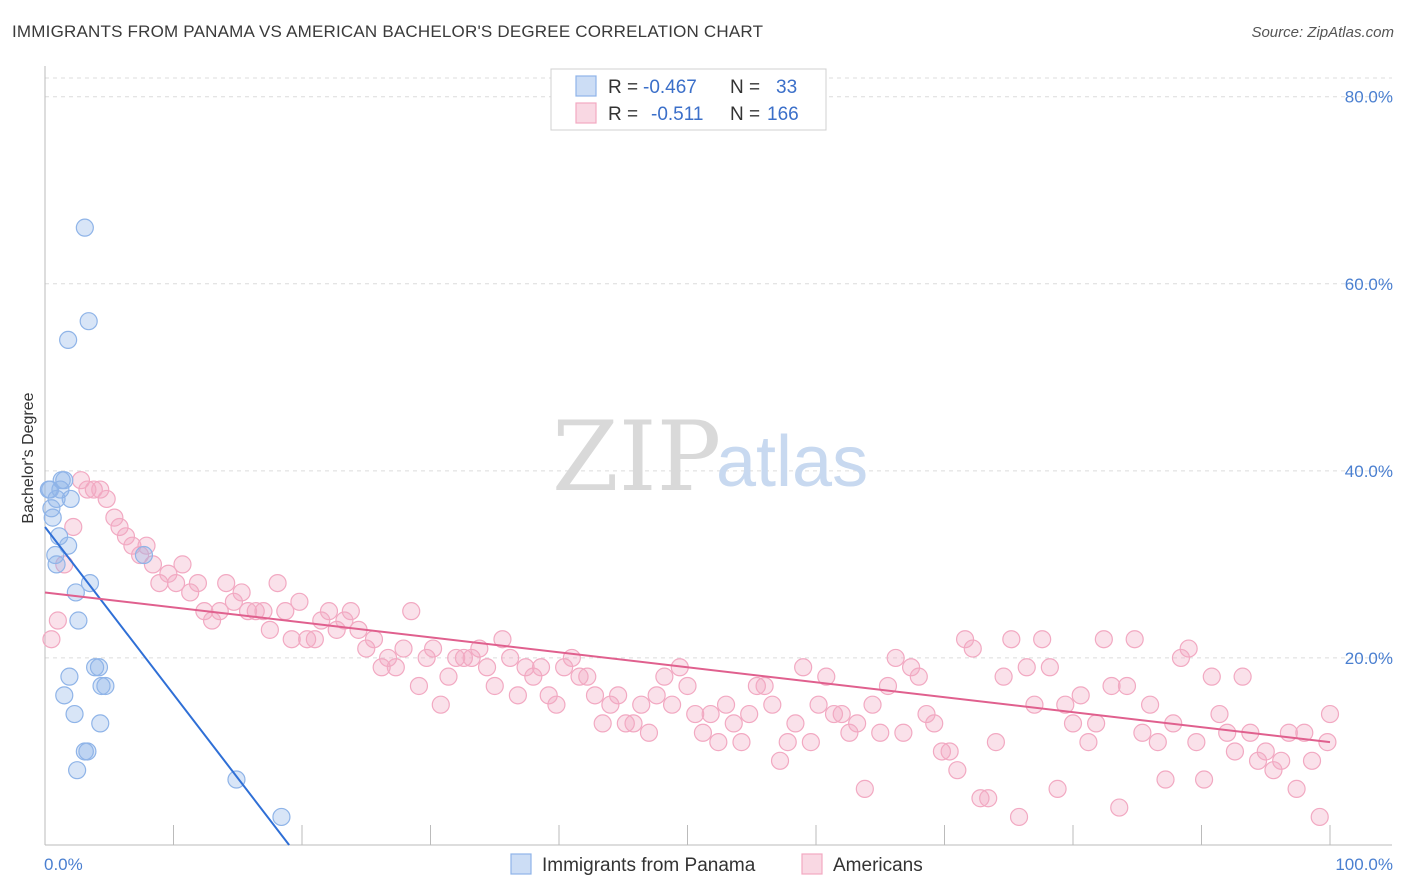  I want to click on y-tick-label: 20.0%, so click(1369, 658).